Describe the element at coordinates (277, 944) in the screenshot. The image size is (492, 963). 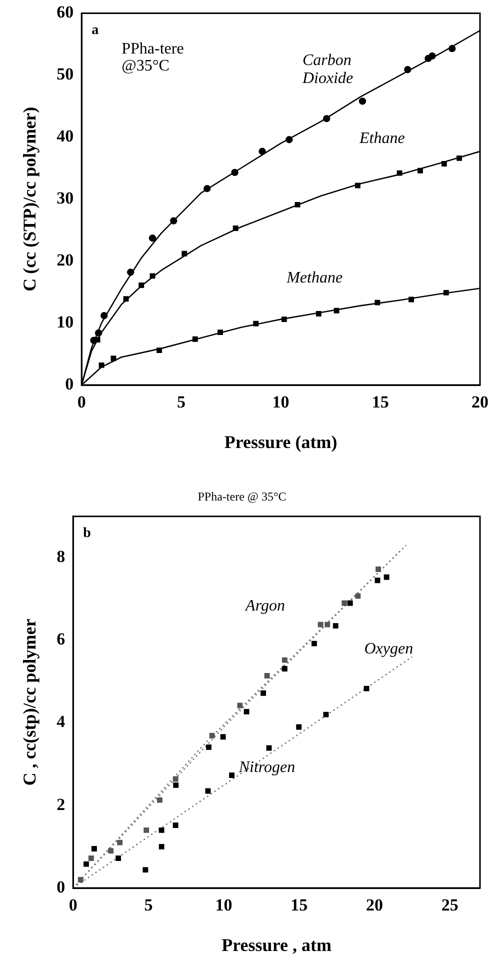
I see `x-axis-title: Pressure , atm` at that location.